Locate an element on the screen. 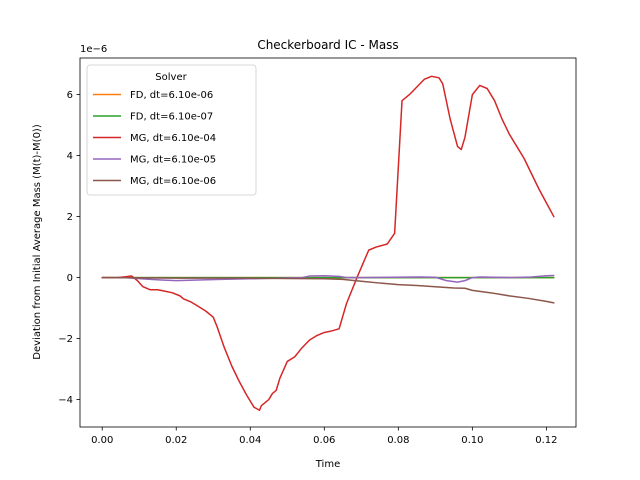 The width and height of the screenshot is (640, 480). x-axis: 0.00 0.02 0.04 0.06 0.08 0.10 0.12 is located at coordinates (324, 436).